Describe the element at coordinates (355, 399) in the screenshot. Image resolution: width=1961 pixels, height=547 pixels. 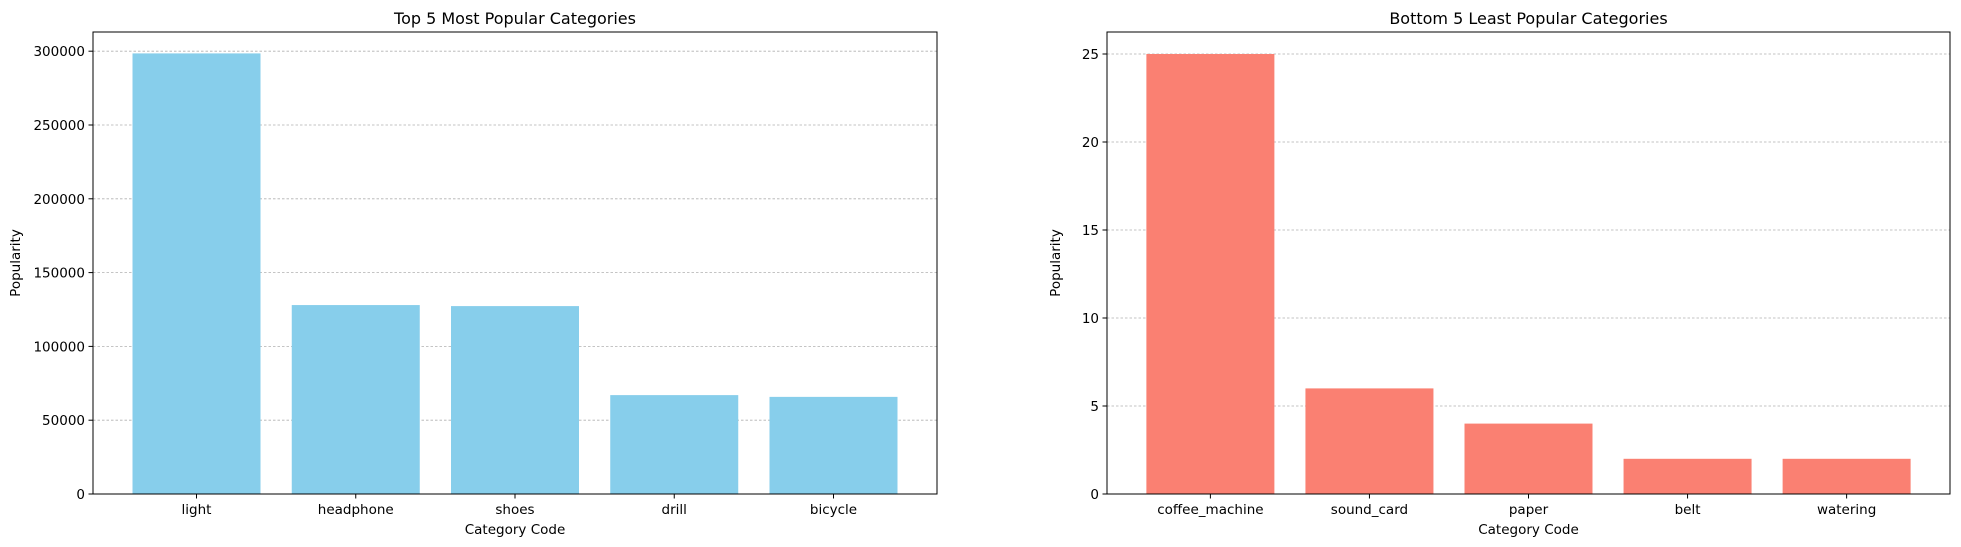
I see `bar-headphone` at that location.